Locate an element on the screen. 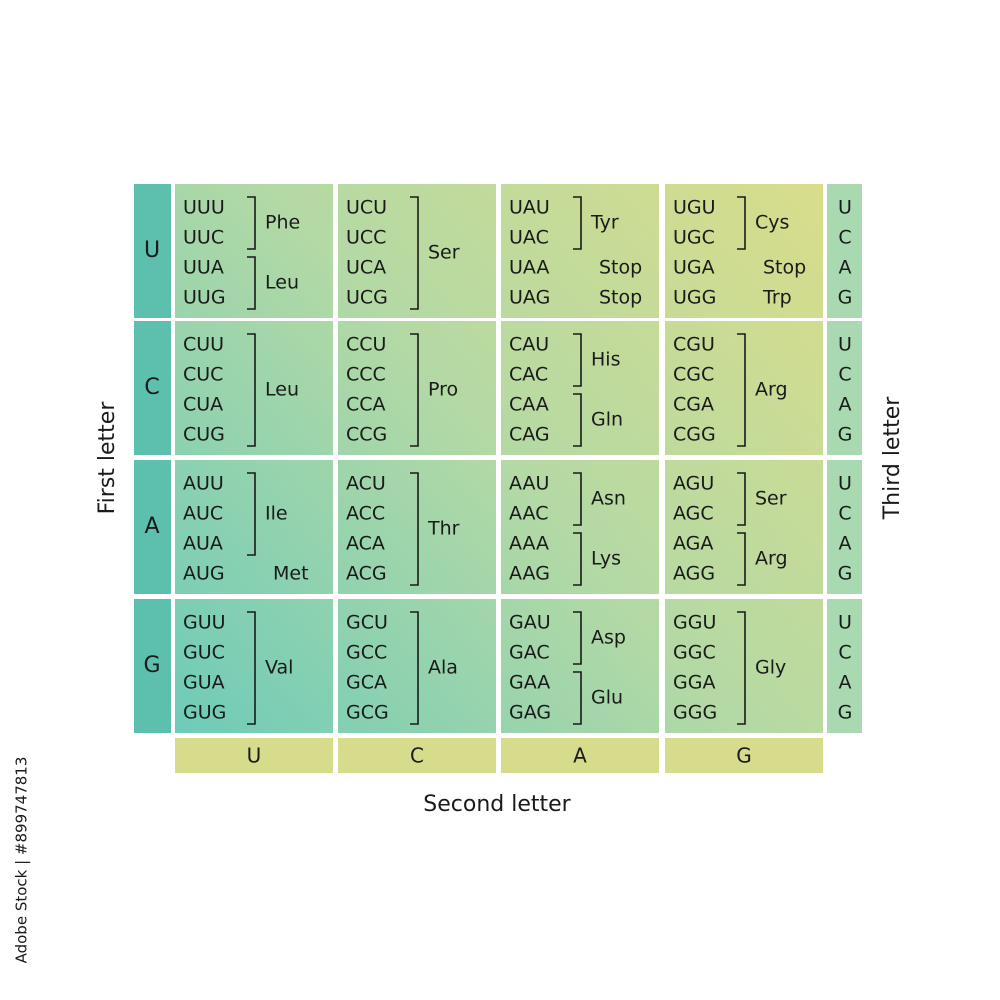  codon: UCA is located at coordinates (366, 268).